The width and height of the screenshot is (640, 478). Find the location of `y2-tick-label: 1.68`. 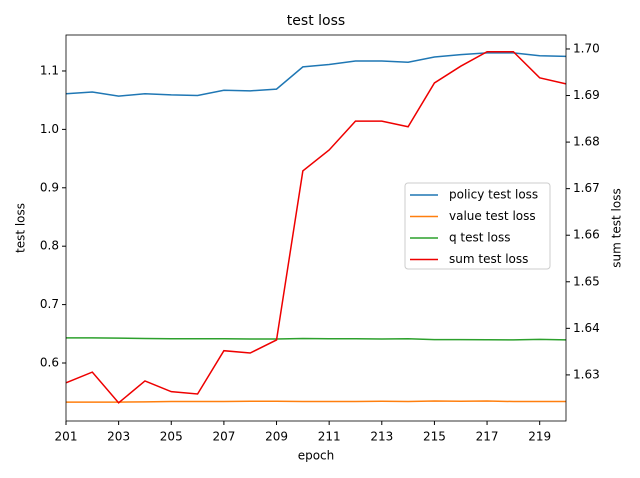

y2-tick-label: 1.68 is located at coordinates (586, 142).